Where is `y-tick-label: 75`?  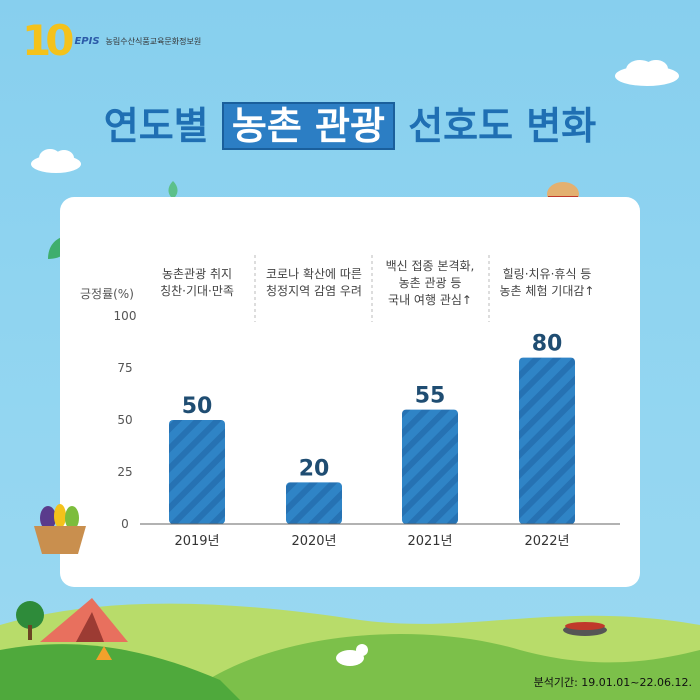 y-tick-label: 75 is located at coordinates (124, 368).